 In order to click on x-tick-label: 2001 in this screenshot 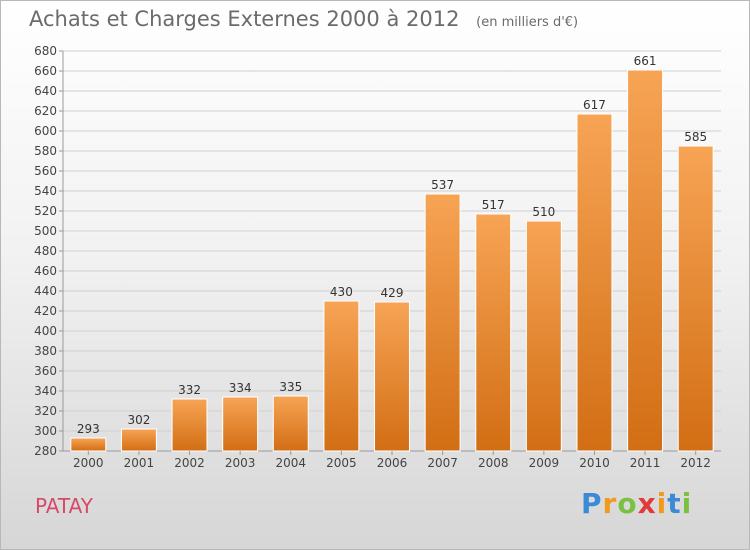, I will do `click(139, 463)`.